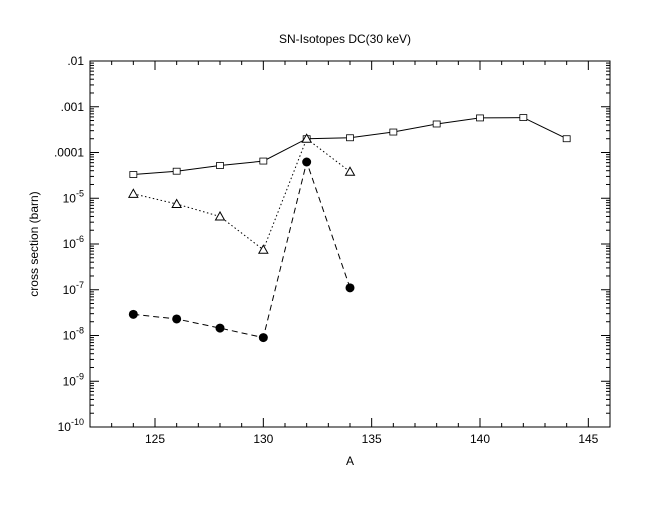  What do you see at coordinates (71, 425) in the screenshot?
I see `y-tick-label: 10⁻¹⁰` at bounding box center [71, 425].